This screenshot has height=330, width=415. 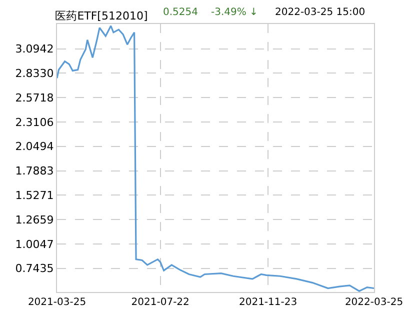 What do you see at coordinates (34, 269) in the screenshot?
I see `y-tick-label: 0.7435` at bounding box center [34, 269].